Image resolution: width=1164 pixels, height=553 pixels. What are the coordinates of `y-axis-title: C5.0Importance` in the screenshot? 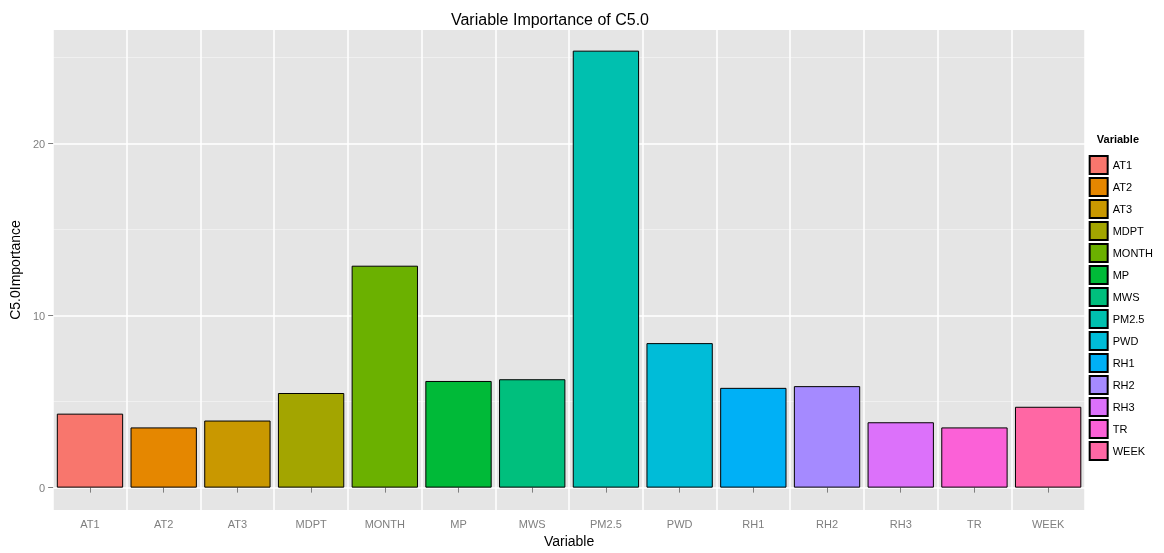 It's located at (15, 269).